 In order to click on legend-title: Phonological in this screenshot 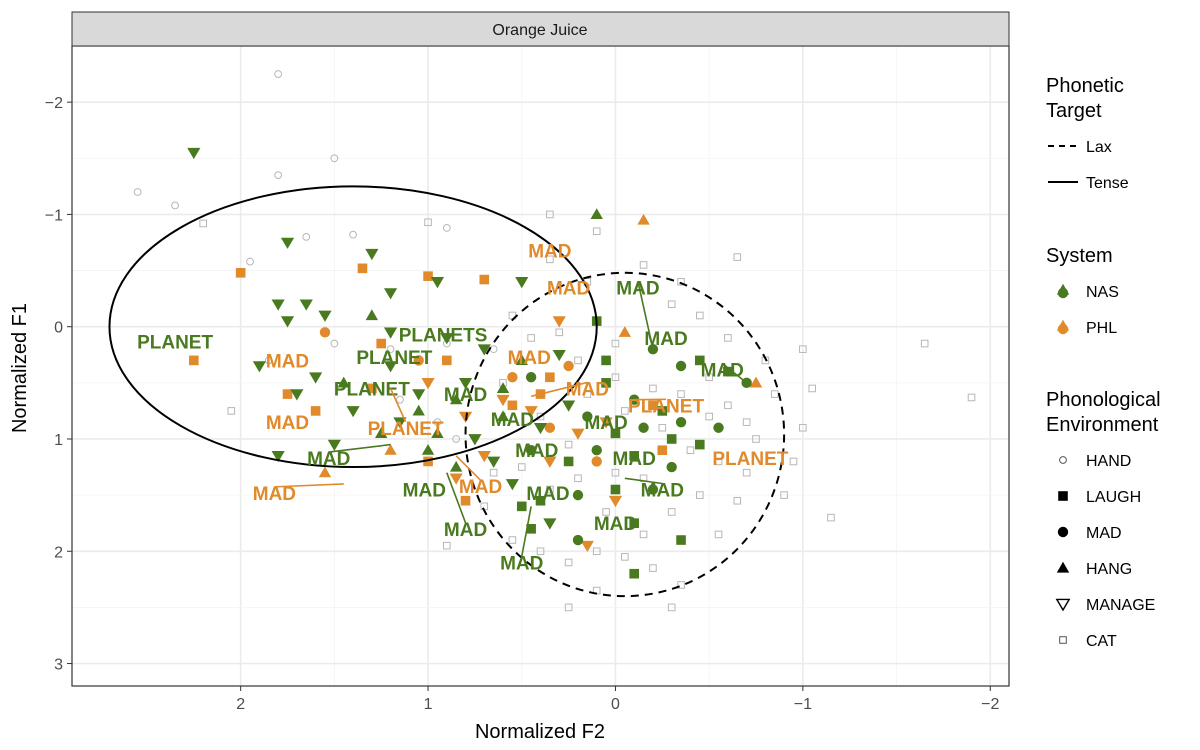, I will do `click(1103, 400)`.